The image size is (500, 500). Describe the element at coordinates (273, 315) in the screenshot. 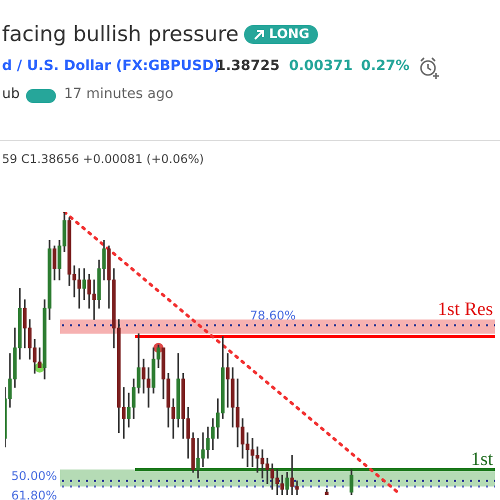

I see `annotation: 78.60%` at that location.